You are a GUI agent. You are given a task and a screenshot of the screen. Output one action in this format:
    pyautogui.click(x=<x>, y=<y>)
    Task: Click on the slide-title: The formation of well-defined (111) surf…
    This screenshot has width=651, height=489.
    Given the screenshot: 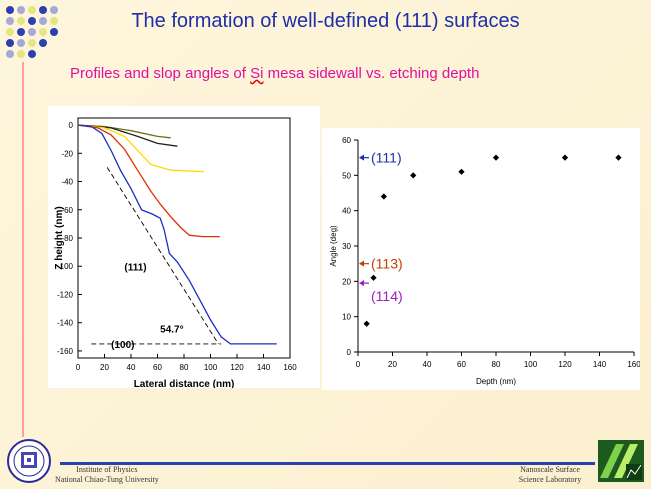 What is the action you would take?
    pyautogui.click(x=325, y=21)
    